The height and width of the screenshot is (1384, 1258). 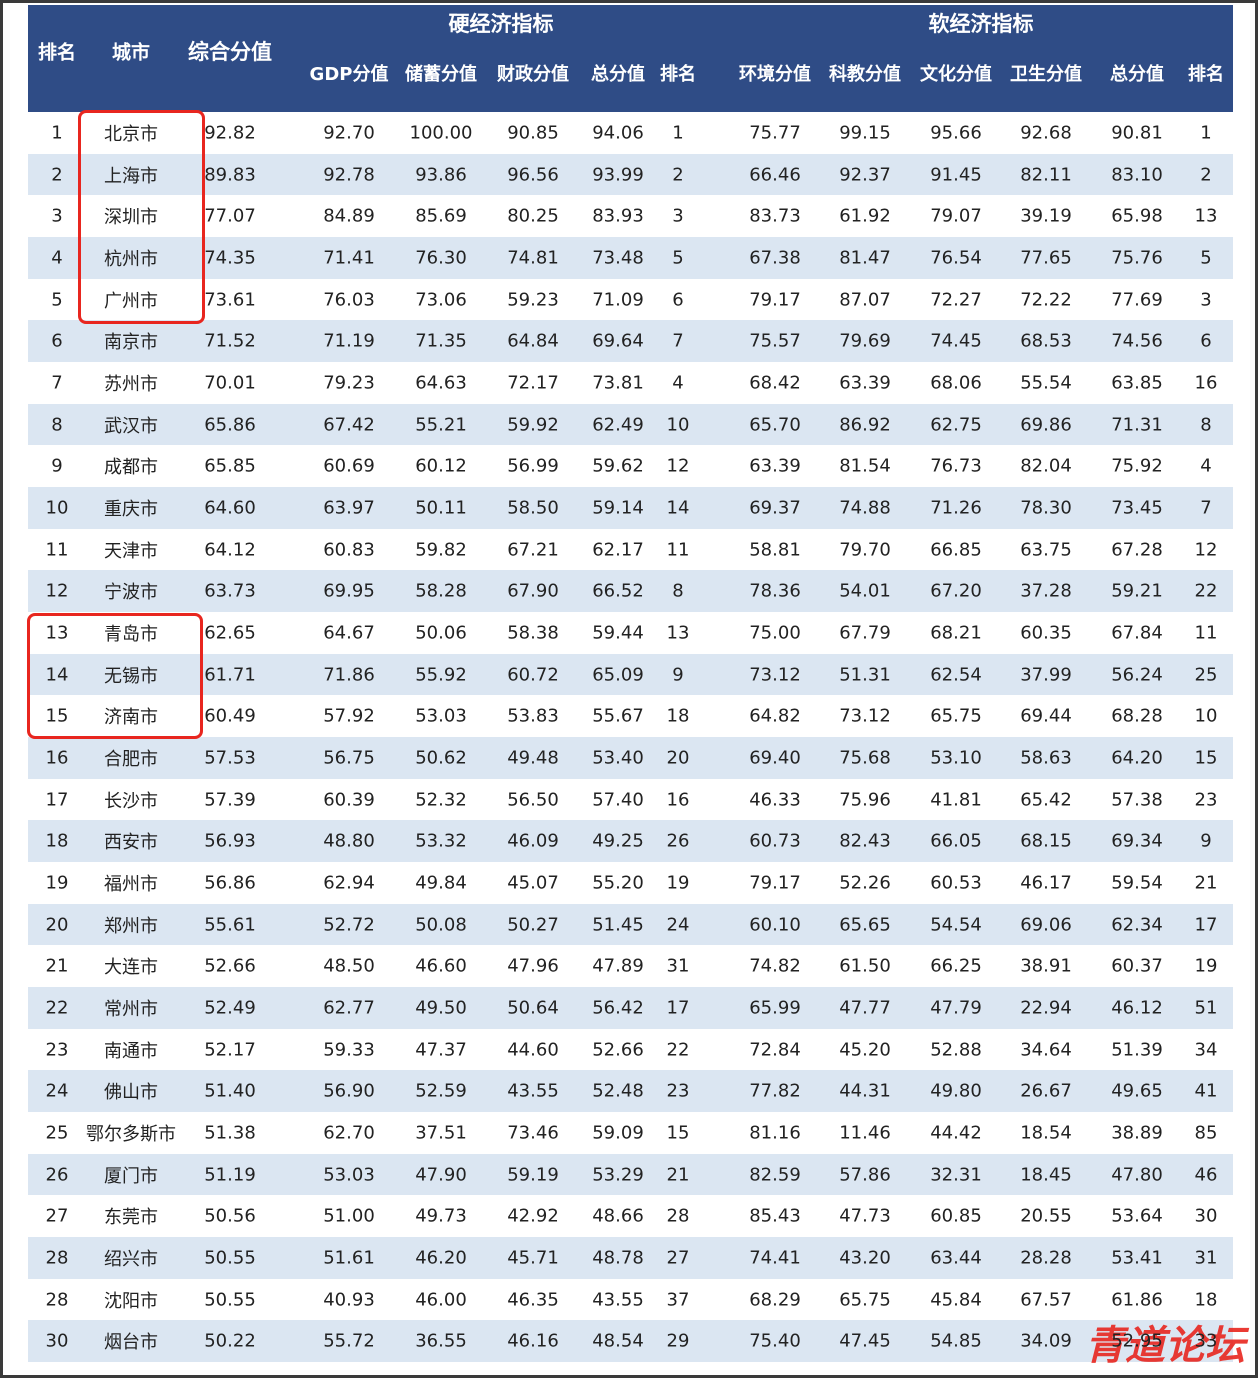 What do you see at coordinates (441, 425) in the screenshot?
I see `table-cell: 55.21` at bounding box center [441, 425].